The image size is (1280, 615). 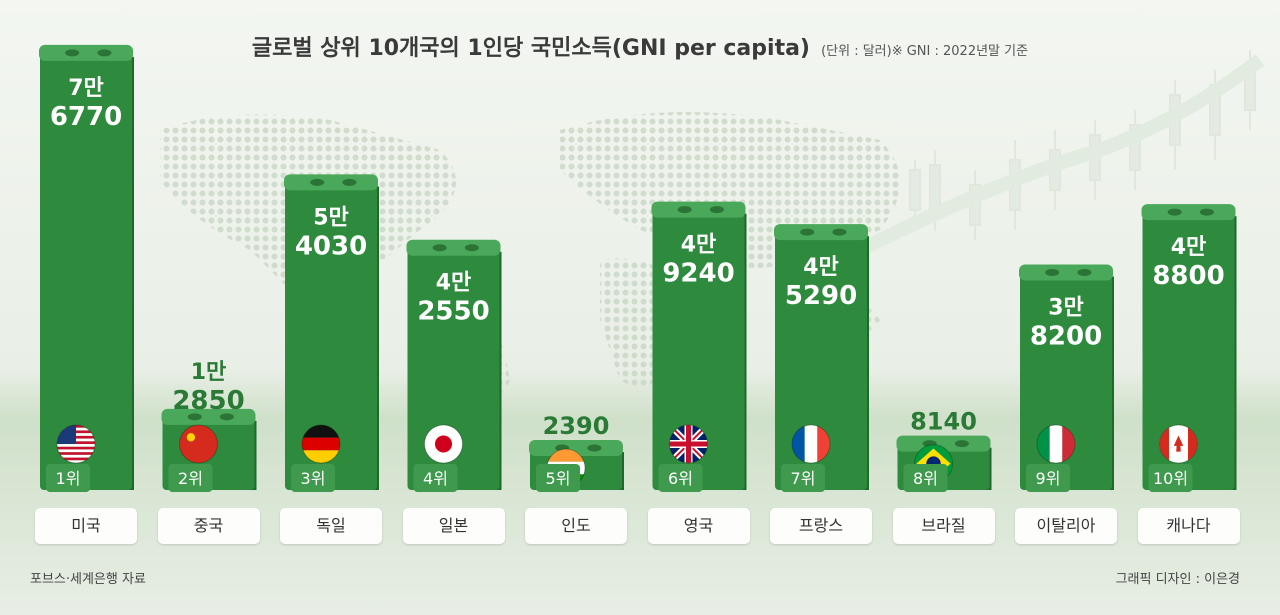 What do you see at coordinates (331, 217) in the screenshot?
I see `value-label-man: 5만` at bounding box center [331, 217].